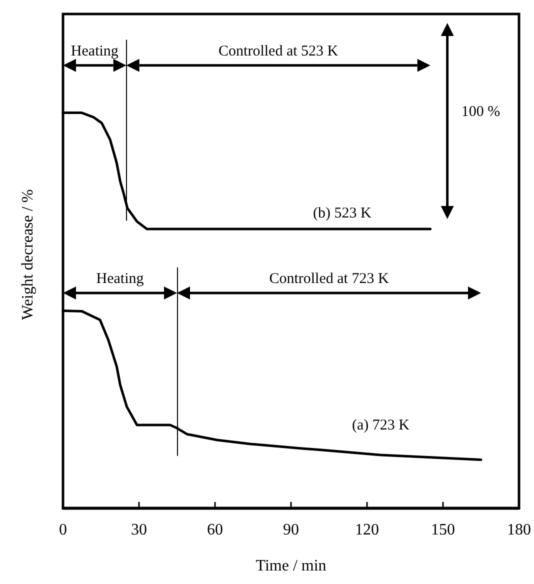  What do you see at coordinates (63, 530) in the screenshot?
I see `x-tick-label: 0` at bounding box center [63, 530].